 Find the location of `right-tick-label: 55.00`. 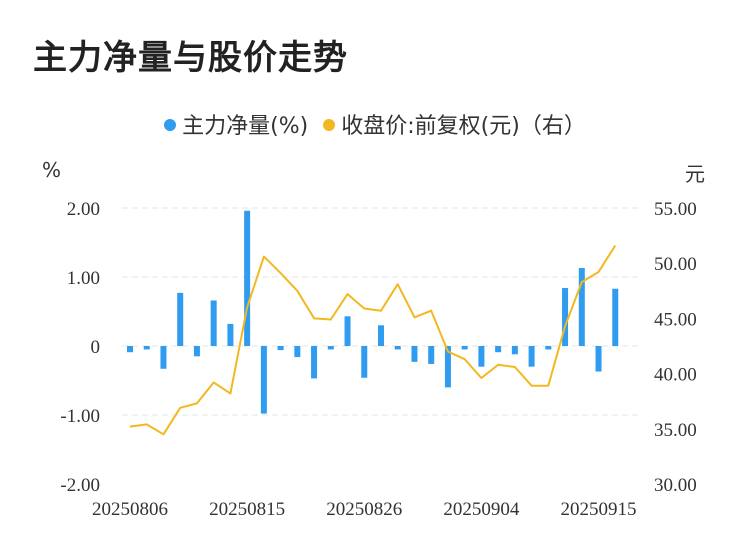

right-tick-label: 55.00 is located at coordinates (675, 209).